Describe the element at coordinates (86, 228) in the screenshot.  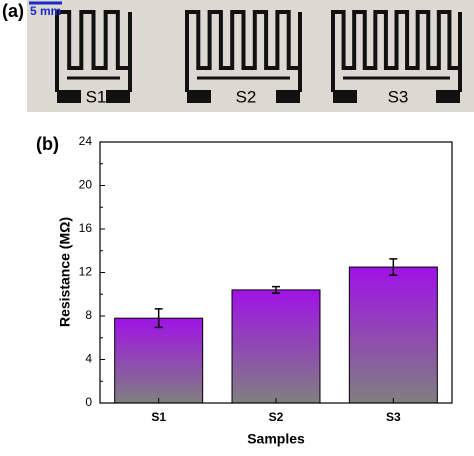
I see `y-tick-label: 16` at that location.